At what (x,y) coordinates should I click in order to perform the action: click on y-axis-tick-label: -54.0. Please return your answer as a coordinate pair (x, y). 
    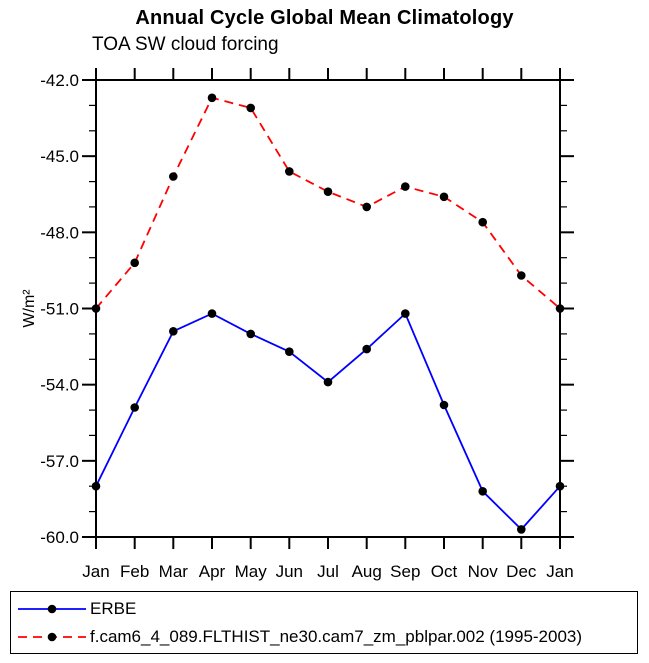
    Looking at the image, I should click on (59, 385).